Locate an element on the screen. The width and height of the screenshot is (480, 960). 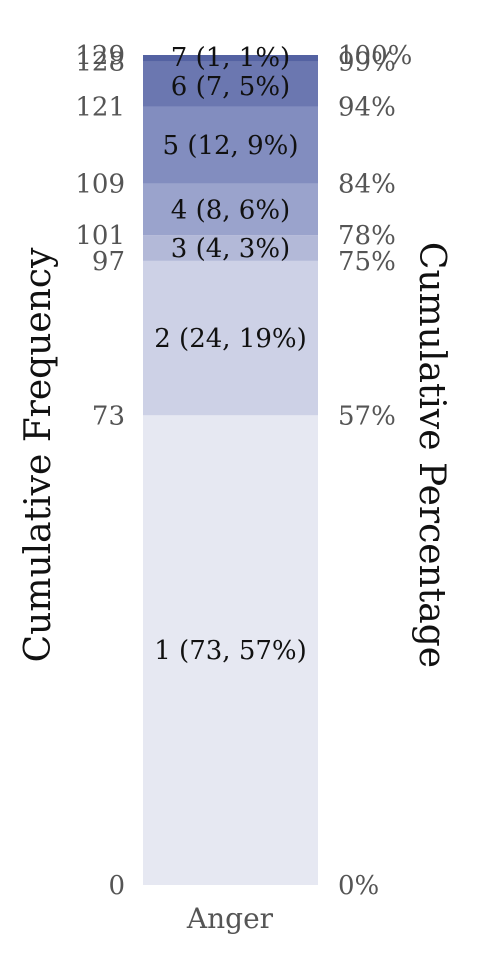
left-tick-4: 109 is located at coordinates (100, 185).